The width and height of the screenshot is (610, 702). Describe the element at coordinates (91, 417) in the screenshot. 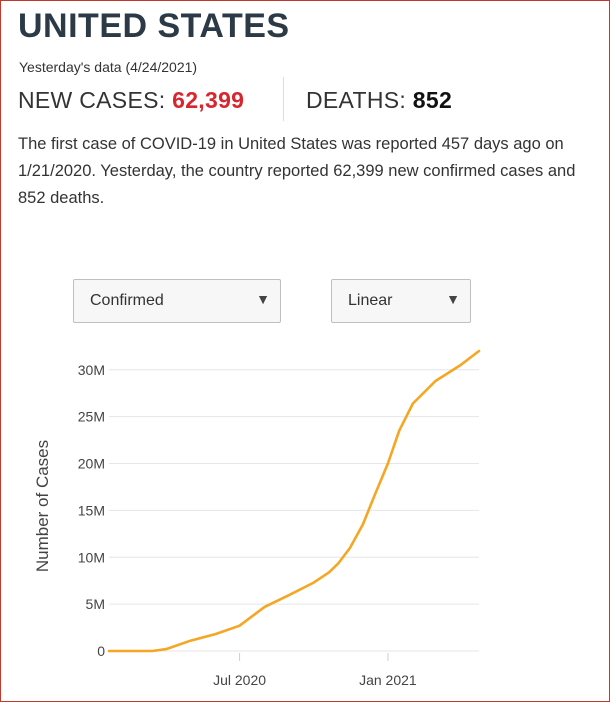

I see `y-tick-label: 25M` at that location.